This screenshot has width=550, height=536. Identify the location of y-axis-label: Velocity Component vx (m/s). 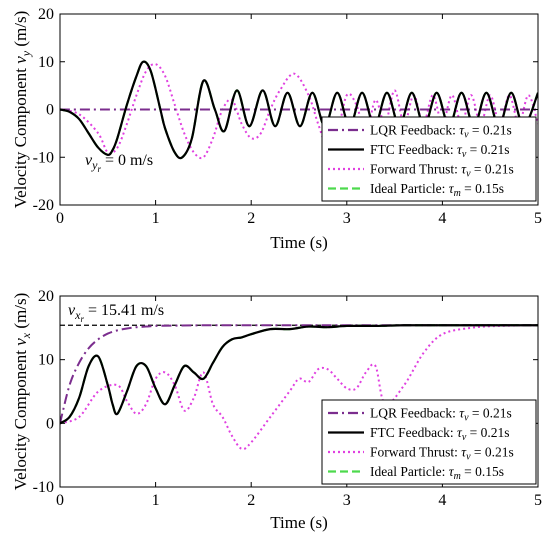
(22, 392).